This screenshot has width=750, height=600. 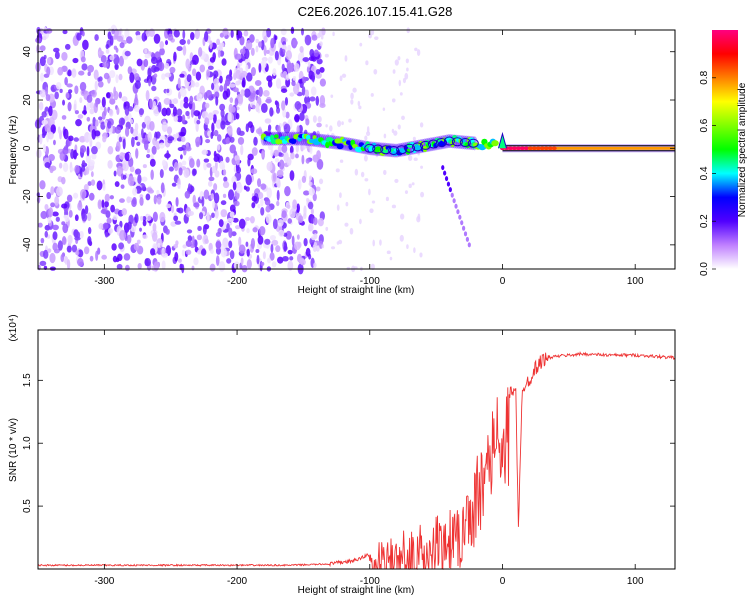 What do you see at coordinates (27, 196) in the screenshot?
I see `y-tick-label: -20` at bounding box center [27, 196].